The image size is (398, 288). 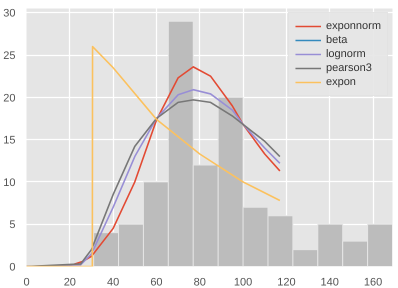 I want to click on x-tick-label: 40, so click(x=113, y=282).